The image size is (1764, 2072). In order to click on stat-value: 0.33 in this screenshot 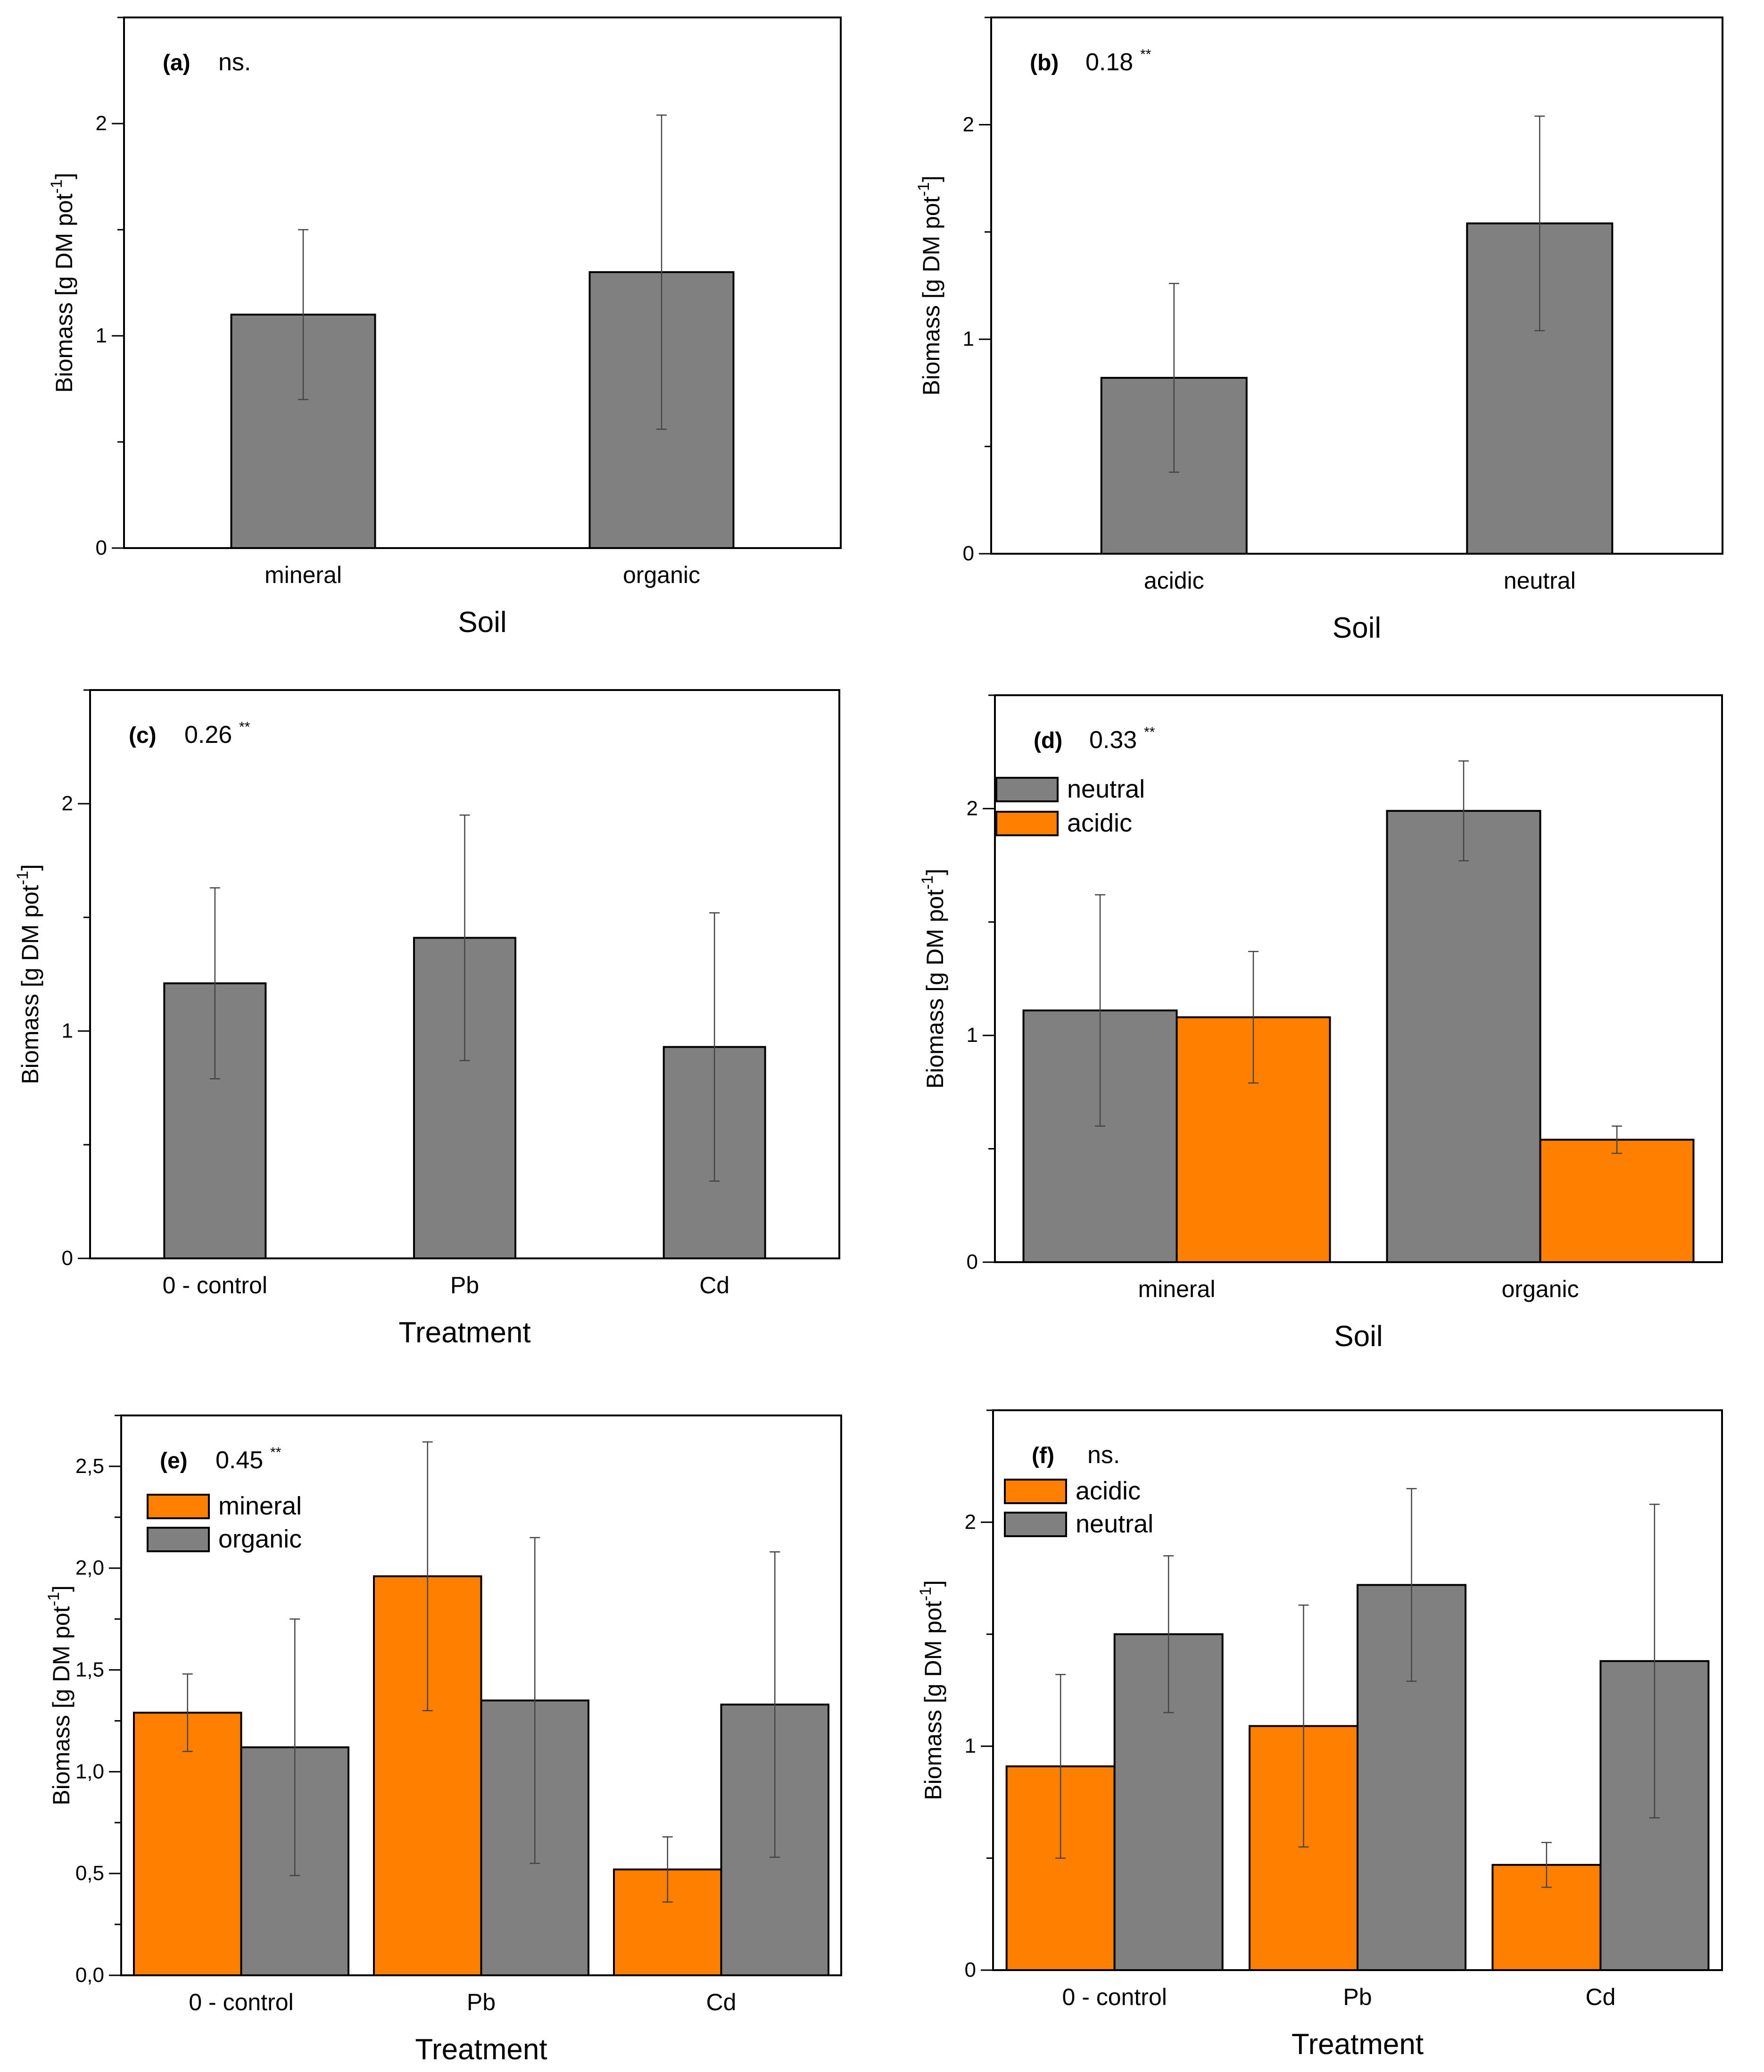, I will do `click(1113, 740)`.